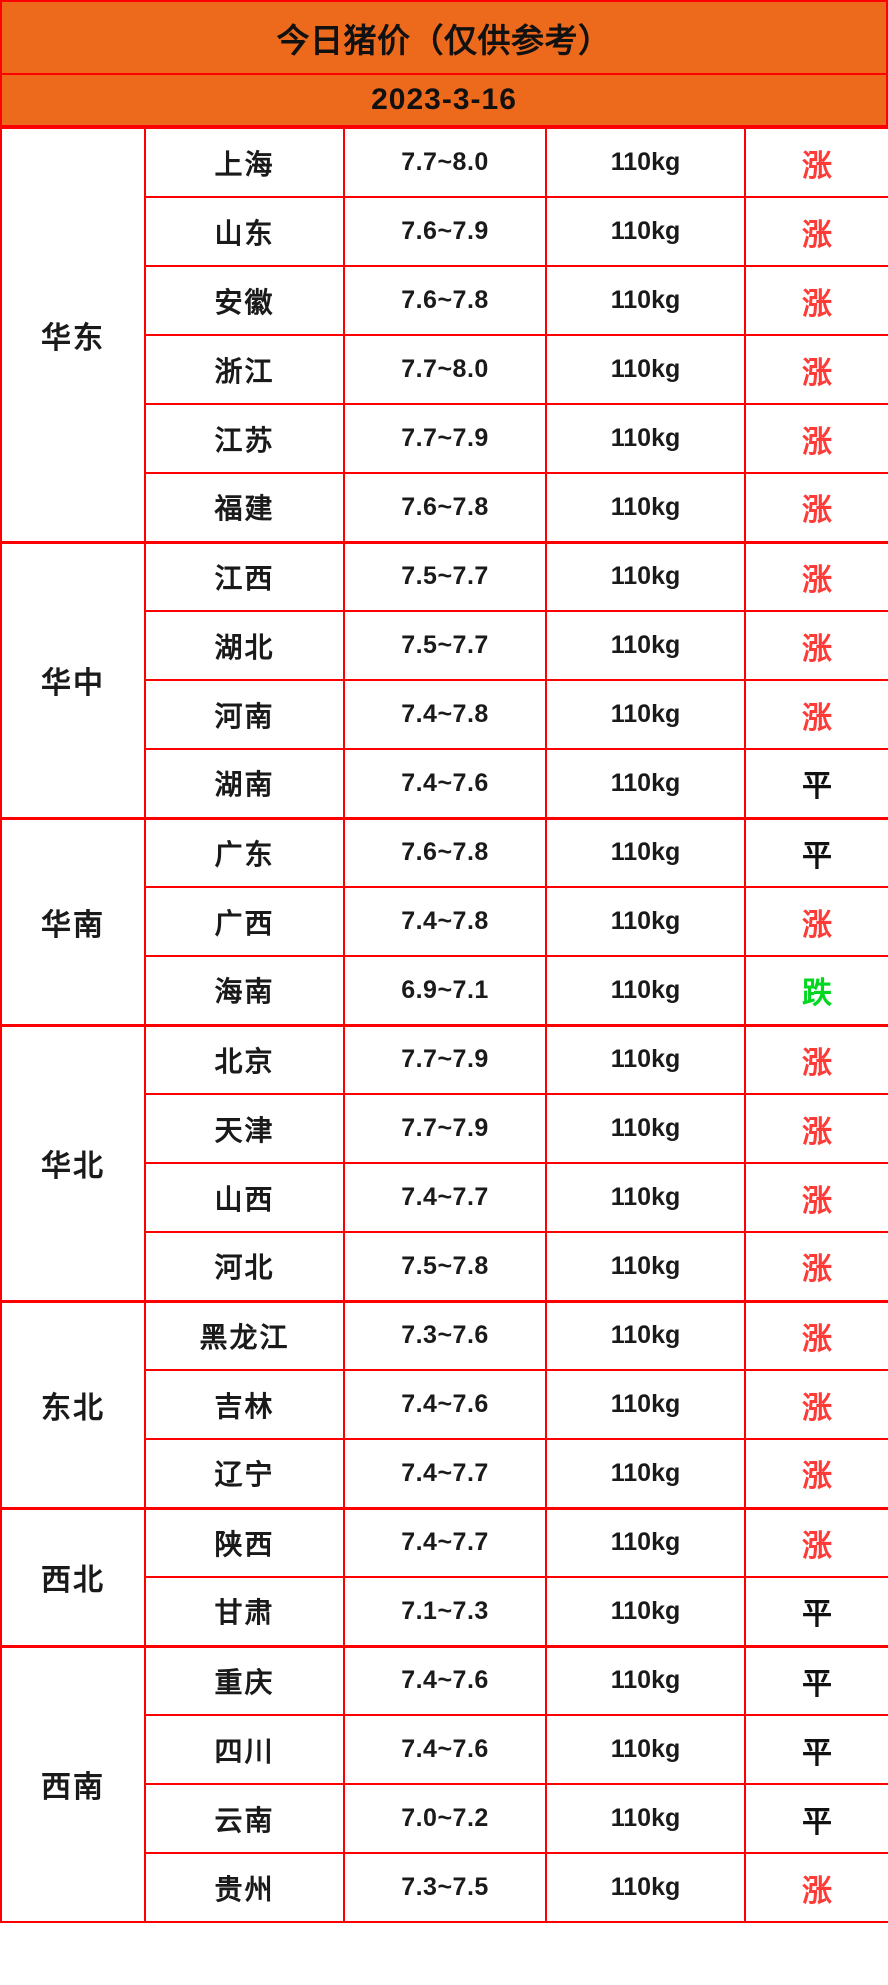  I want to click on price-cell: 7.4~7.7, so click(445, 1197).